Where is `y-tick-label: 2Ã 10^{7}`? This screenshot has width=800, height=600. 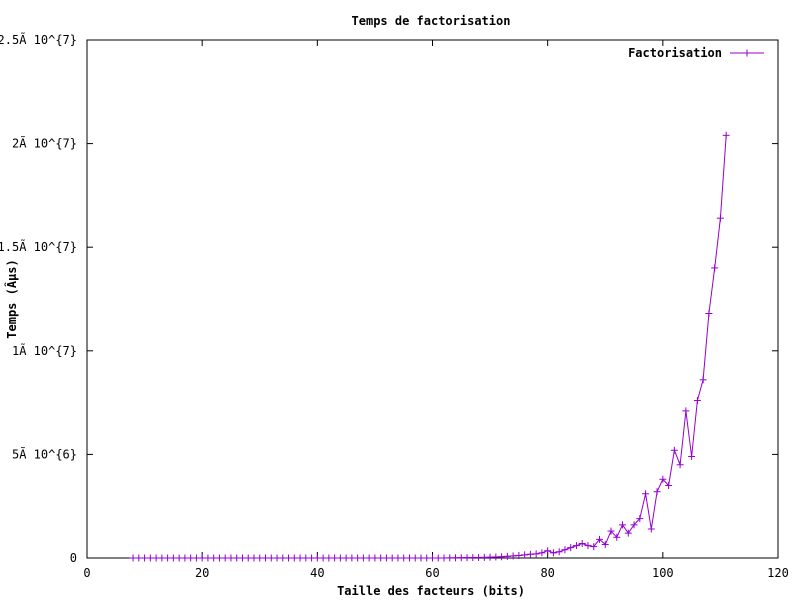 y-tick-label: 2Ã 10^{7} is located at coordinates (44, 143).